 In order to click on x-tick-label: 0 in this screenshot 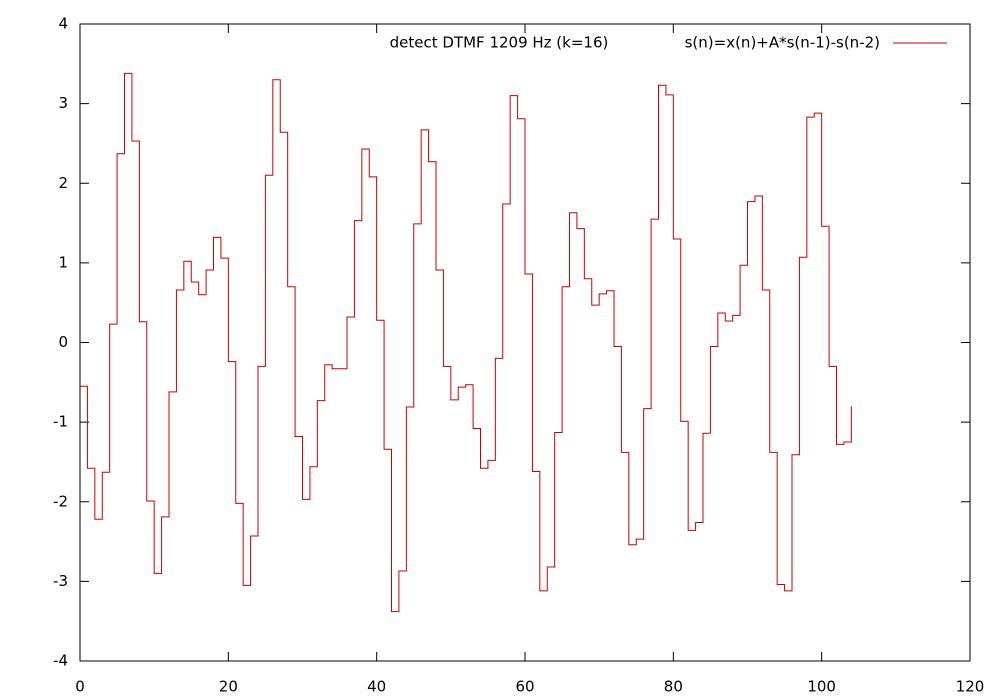, I will do `click(80, 687)`.